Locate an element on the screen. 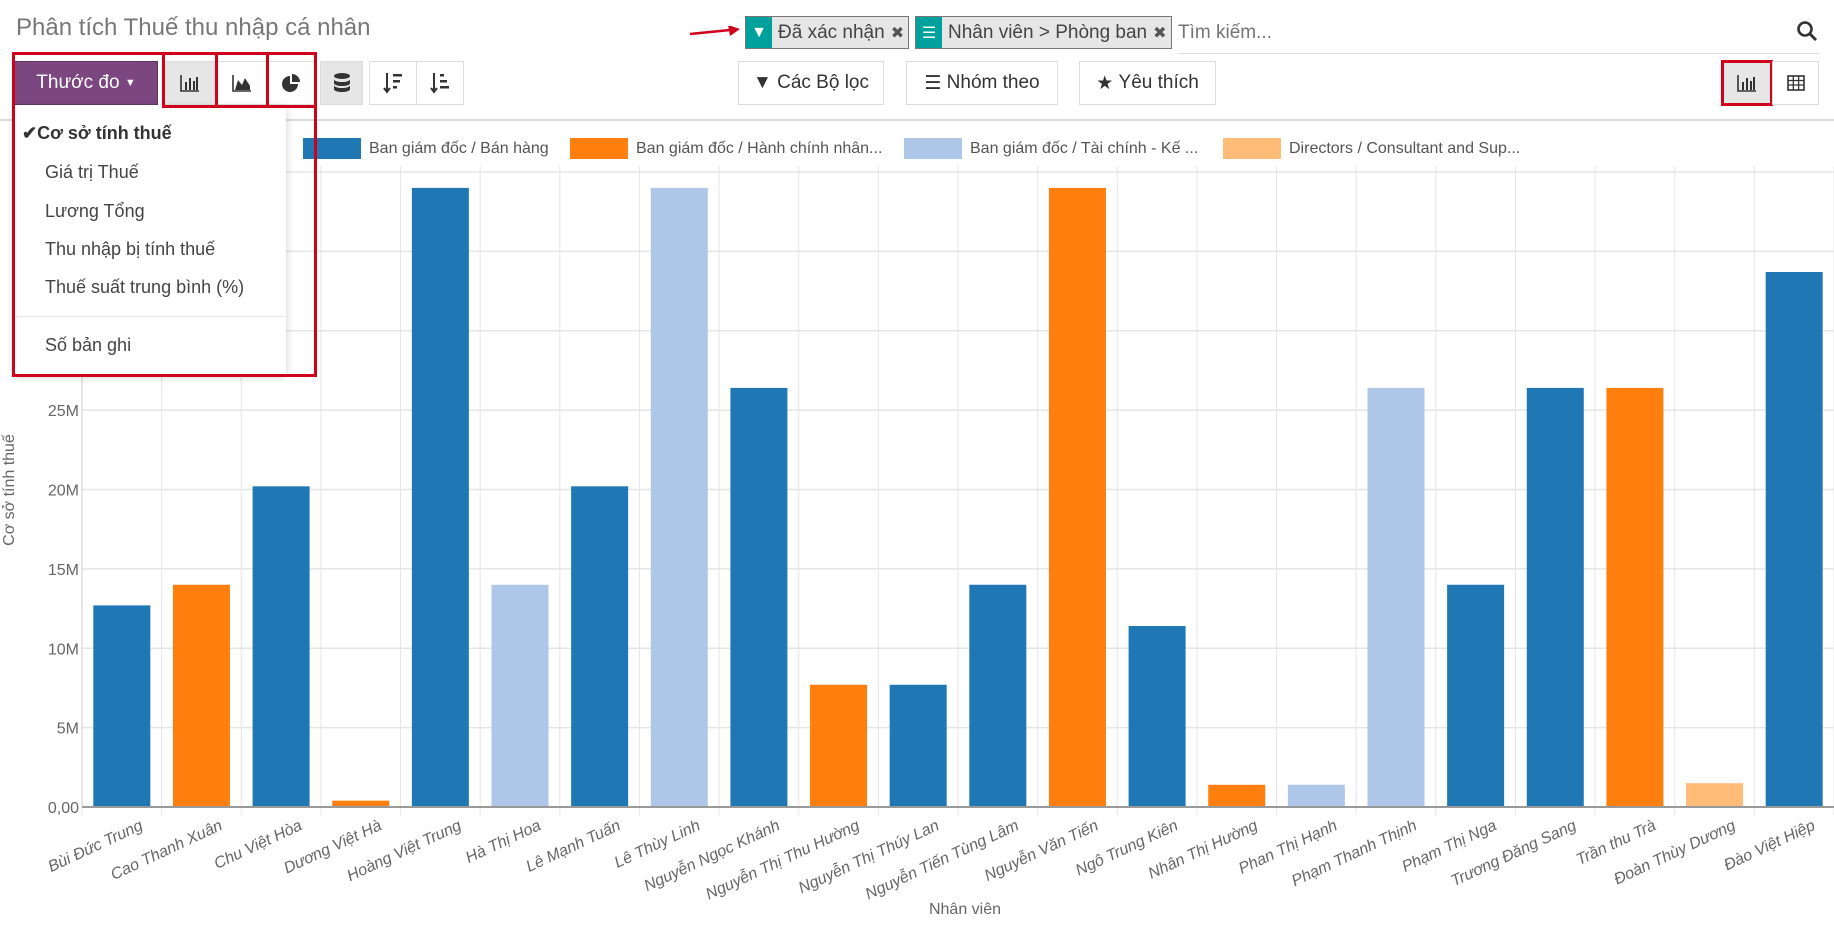  filters-button: ▼ Các Bộ lọc is located at coordinates (811, 83).